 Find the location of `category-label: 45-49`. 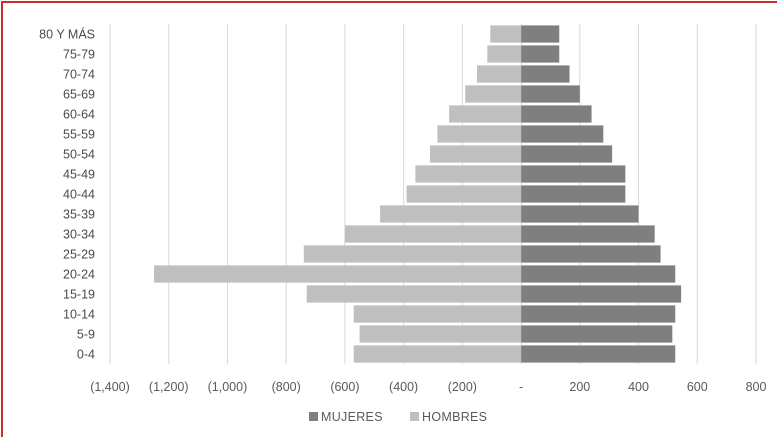

category-label: 45-49 is located at coordinates (79, 175).